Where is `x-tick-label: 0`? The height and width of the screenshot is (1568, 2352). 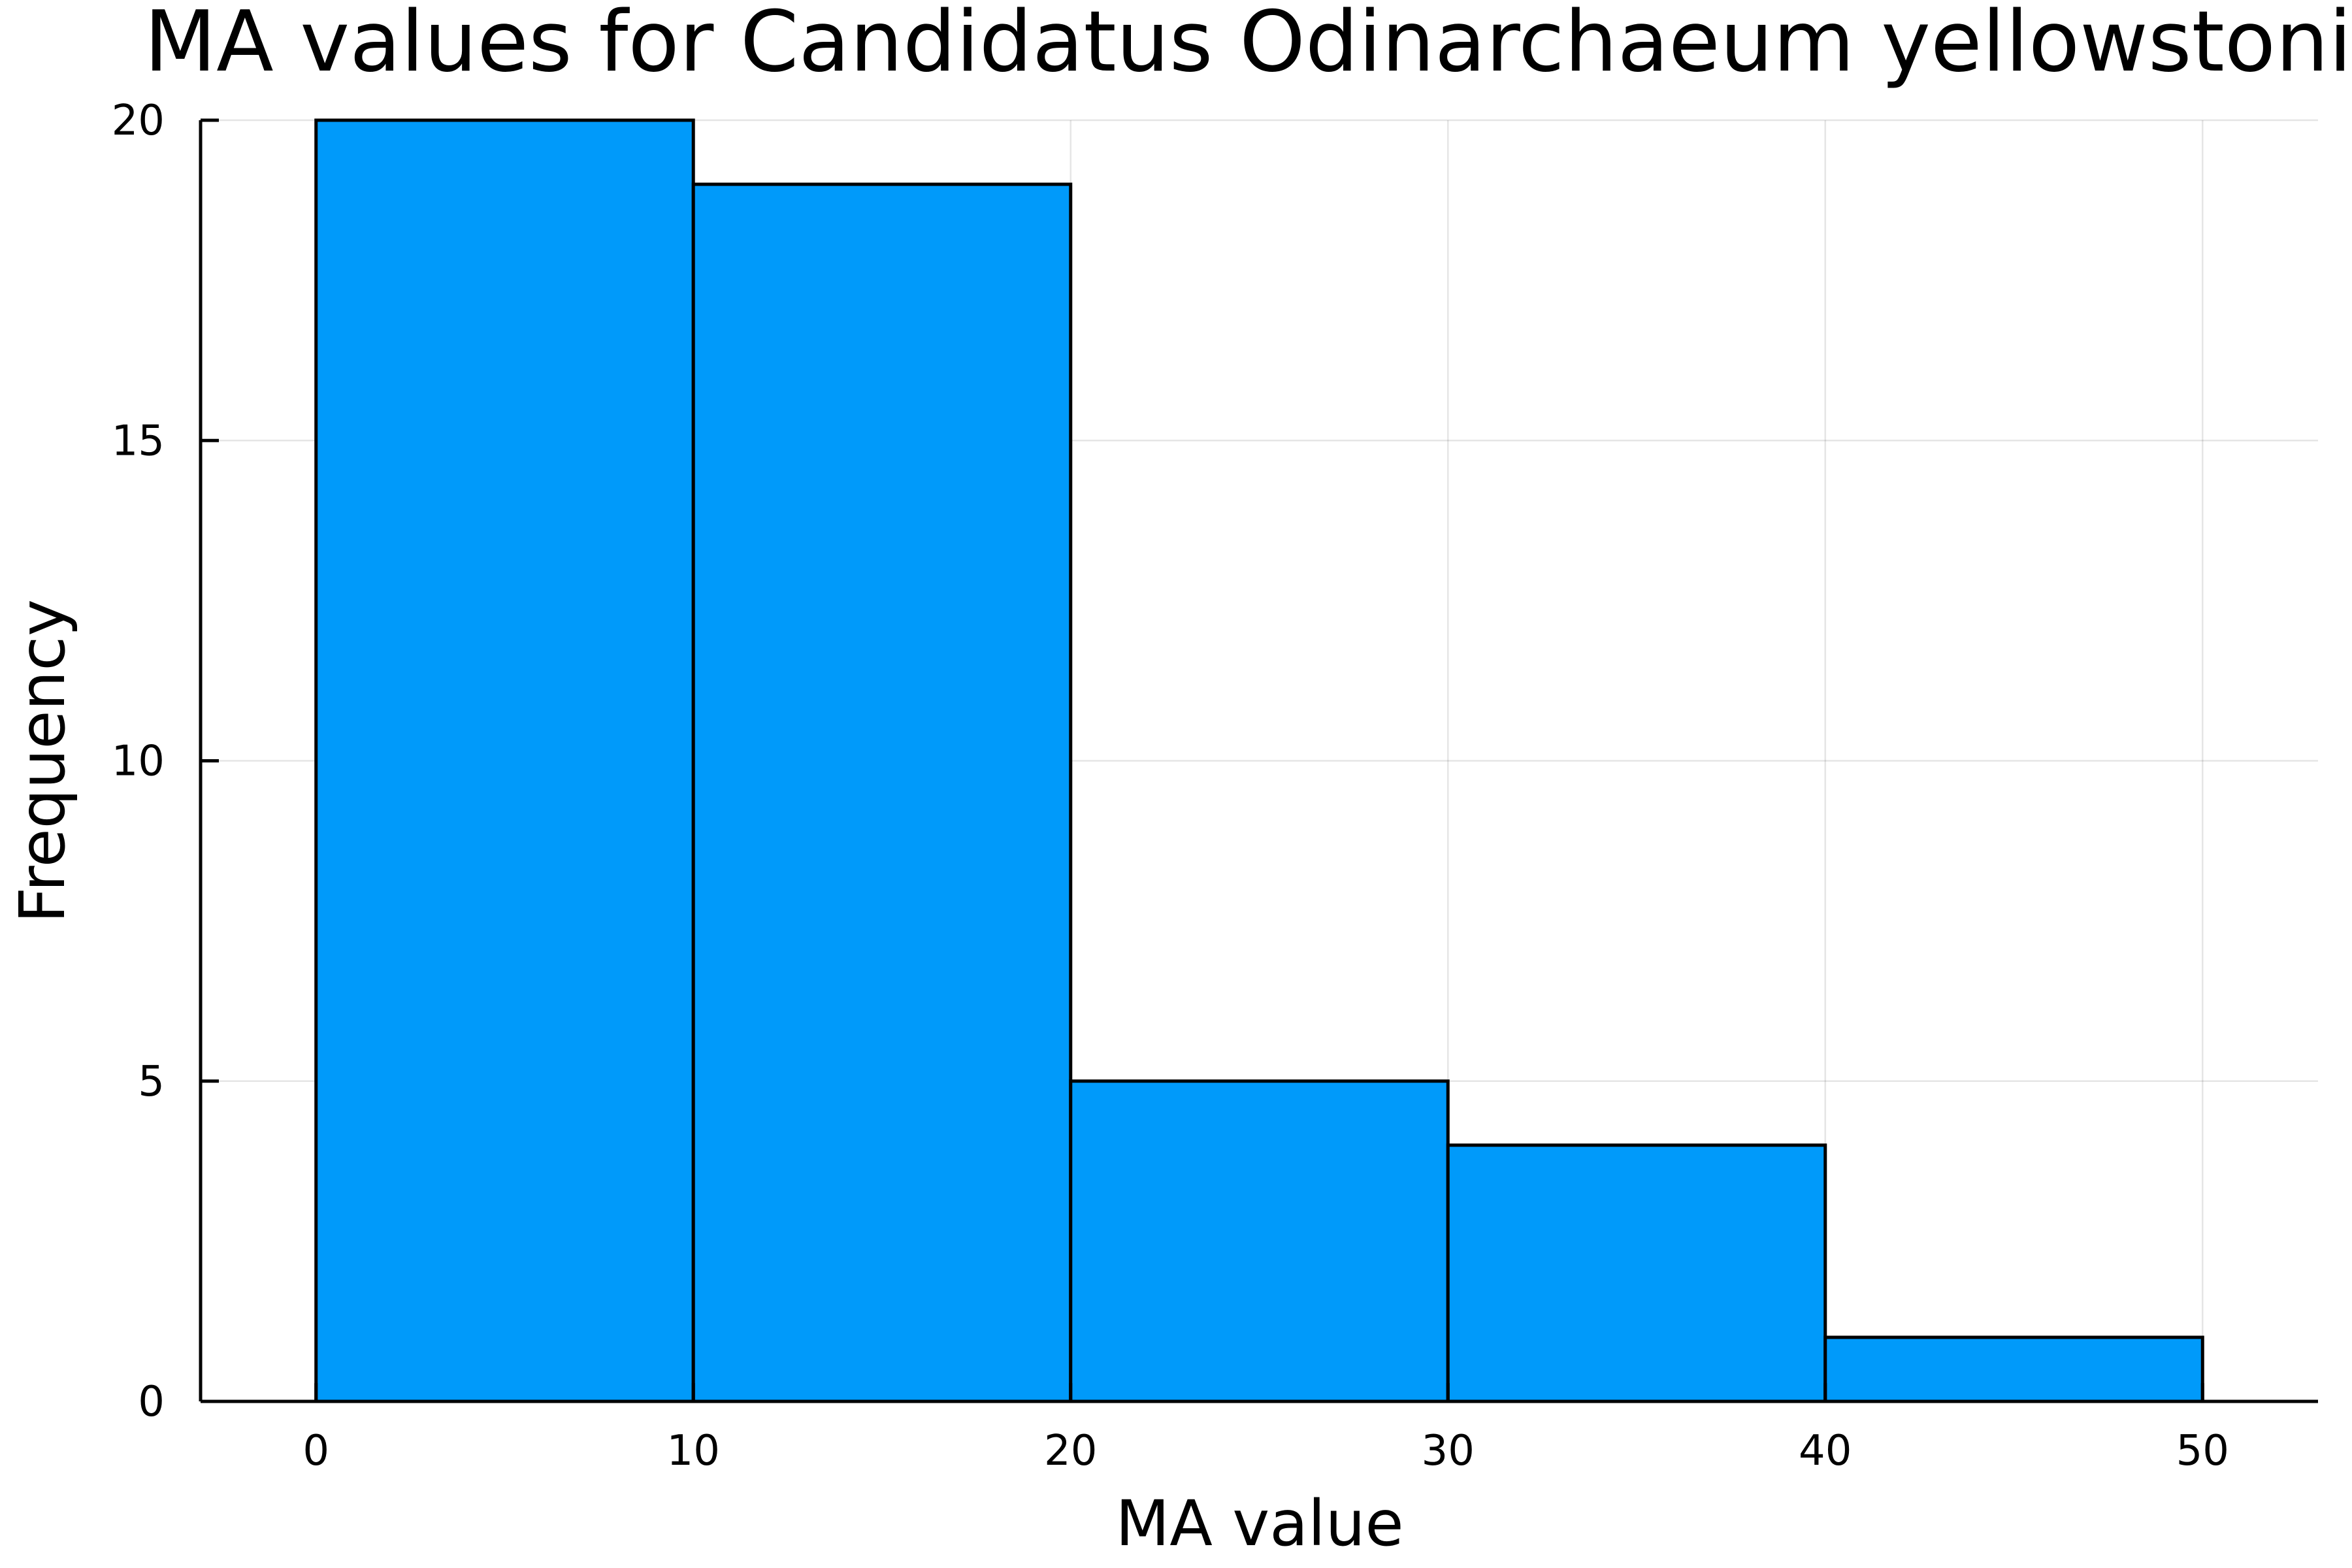
x-tick-label: 0 is located at coordinates (315, 1451).